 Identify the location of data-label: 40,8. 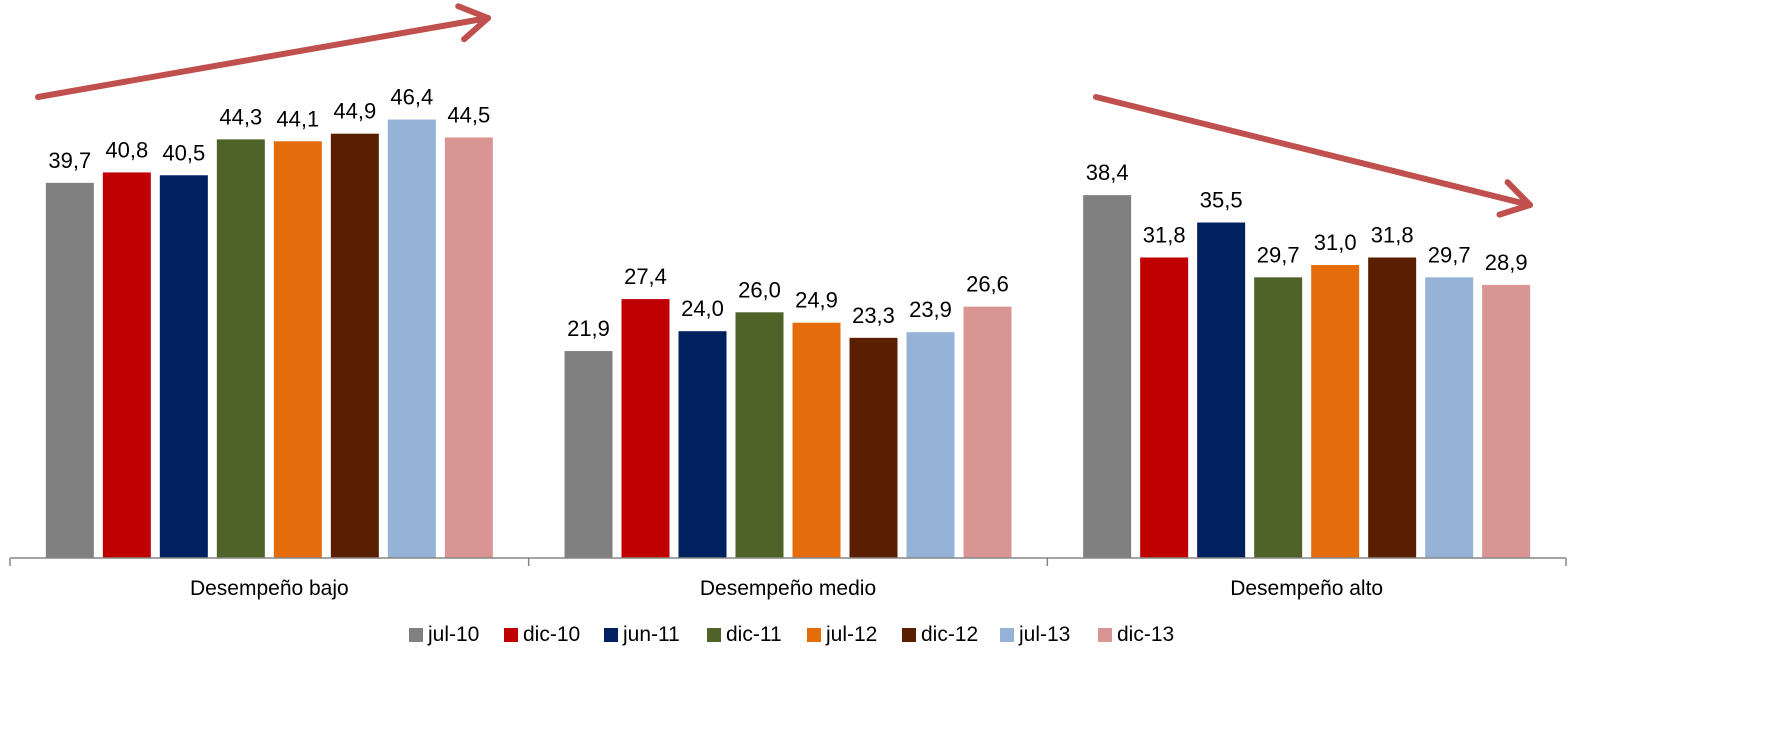
(126, 149).